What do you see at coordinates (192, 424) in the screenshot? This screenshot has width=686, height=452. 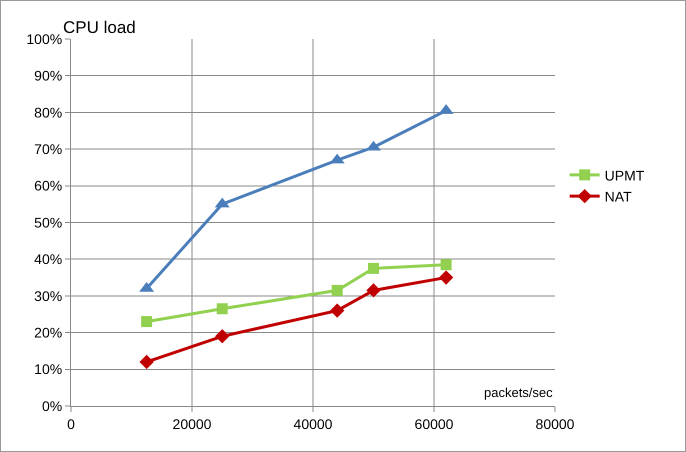 I see `x-tick-label: 20000` at bounding box center [192, 424].